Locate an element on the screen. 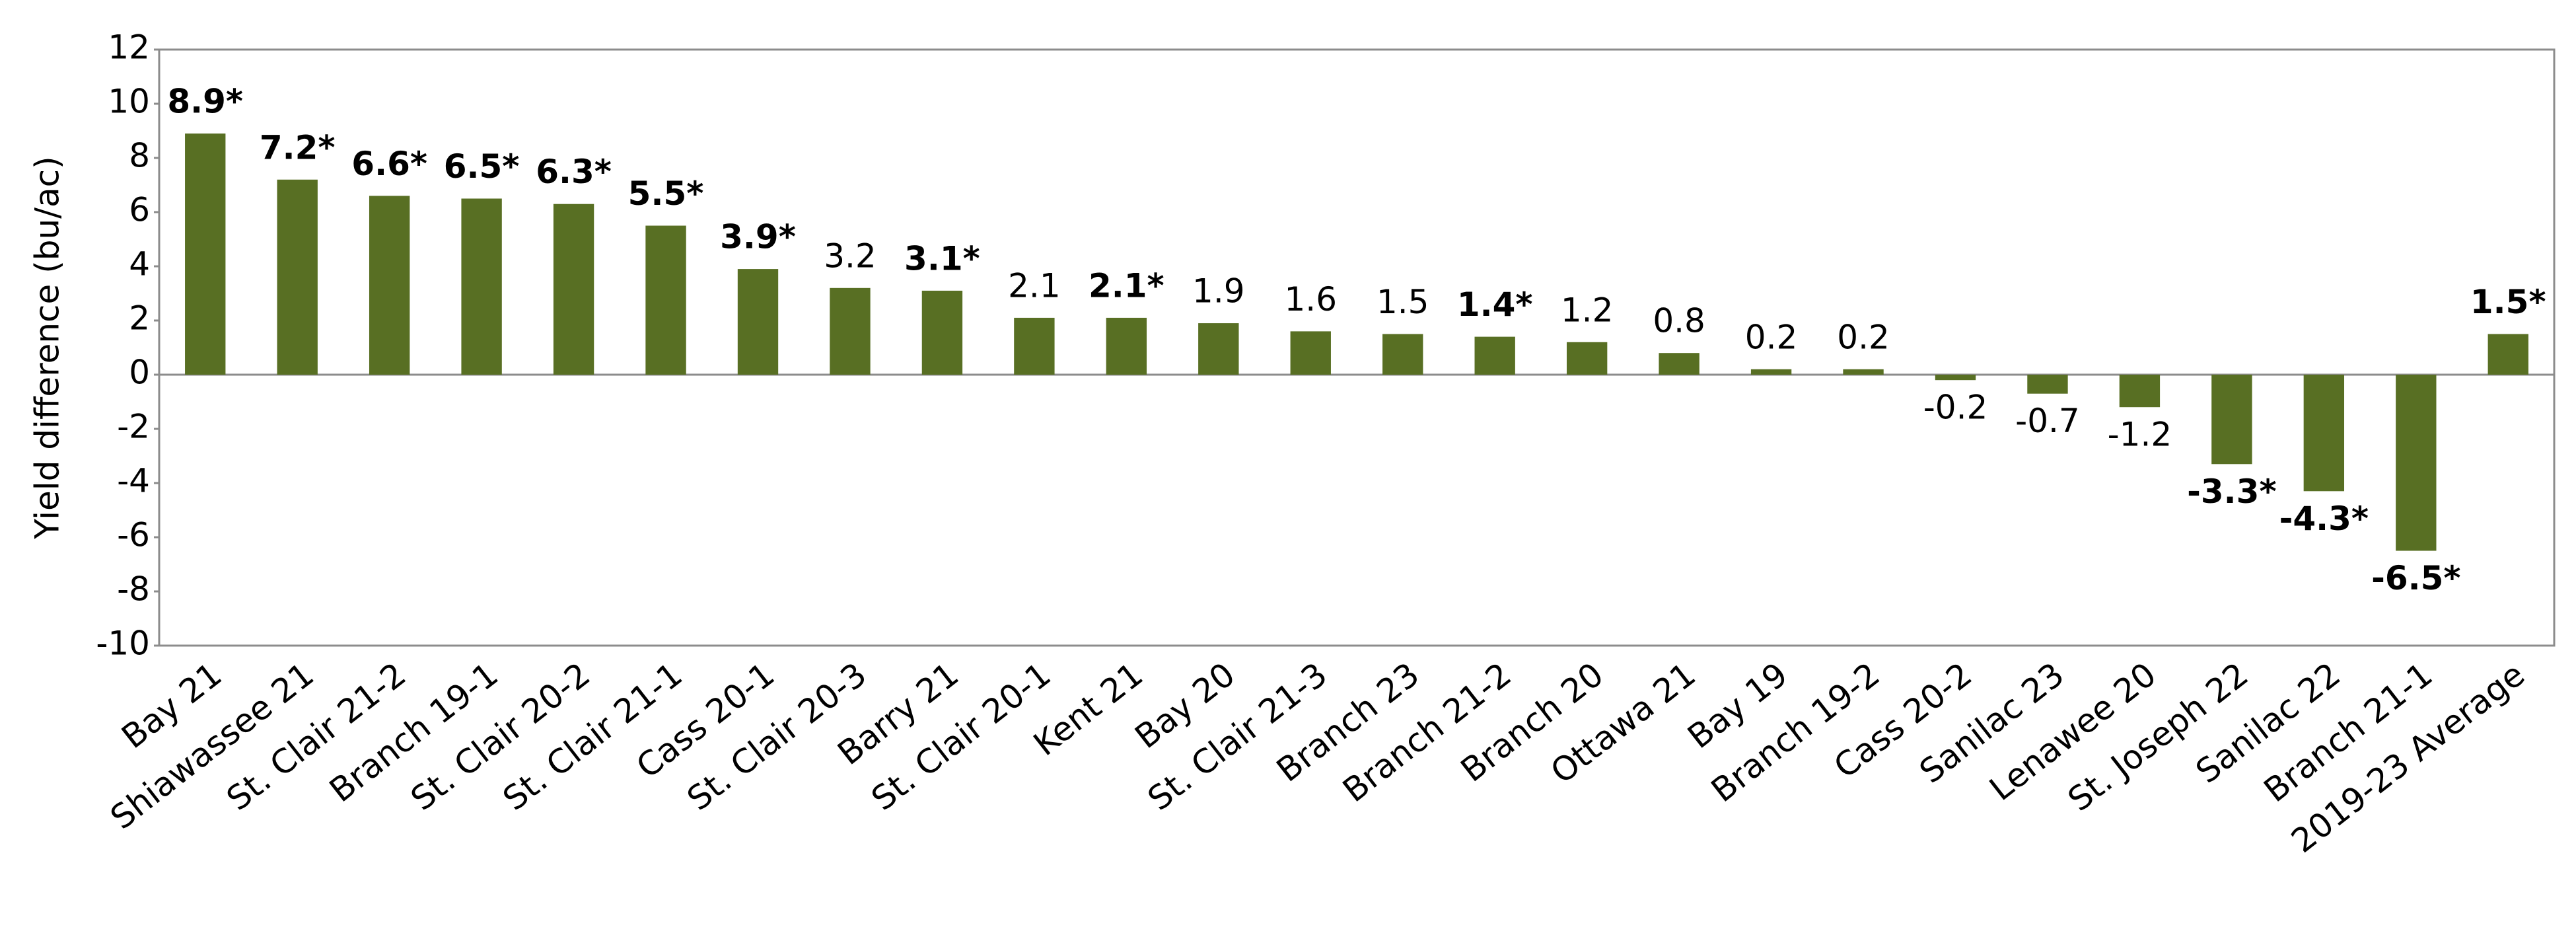 The width and height of the screenshot is (2576, 939). y-tick-label: 0 is located at coordinates (139, 373).